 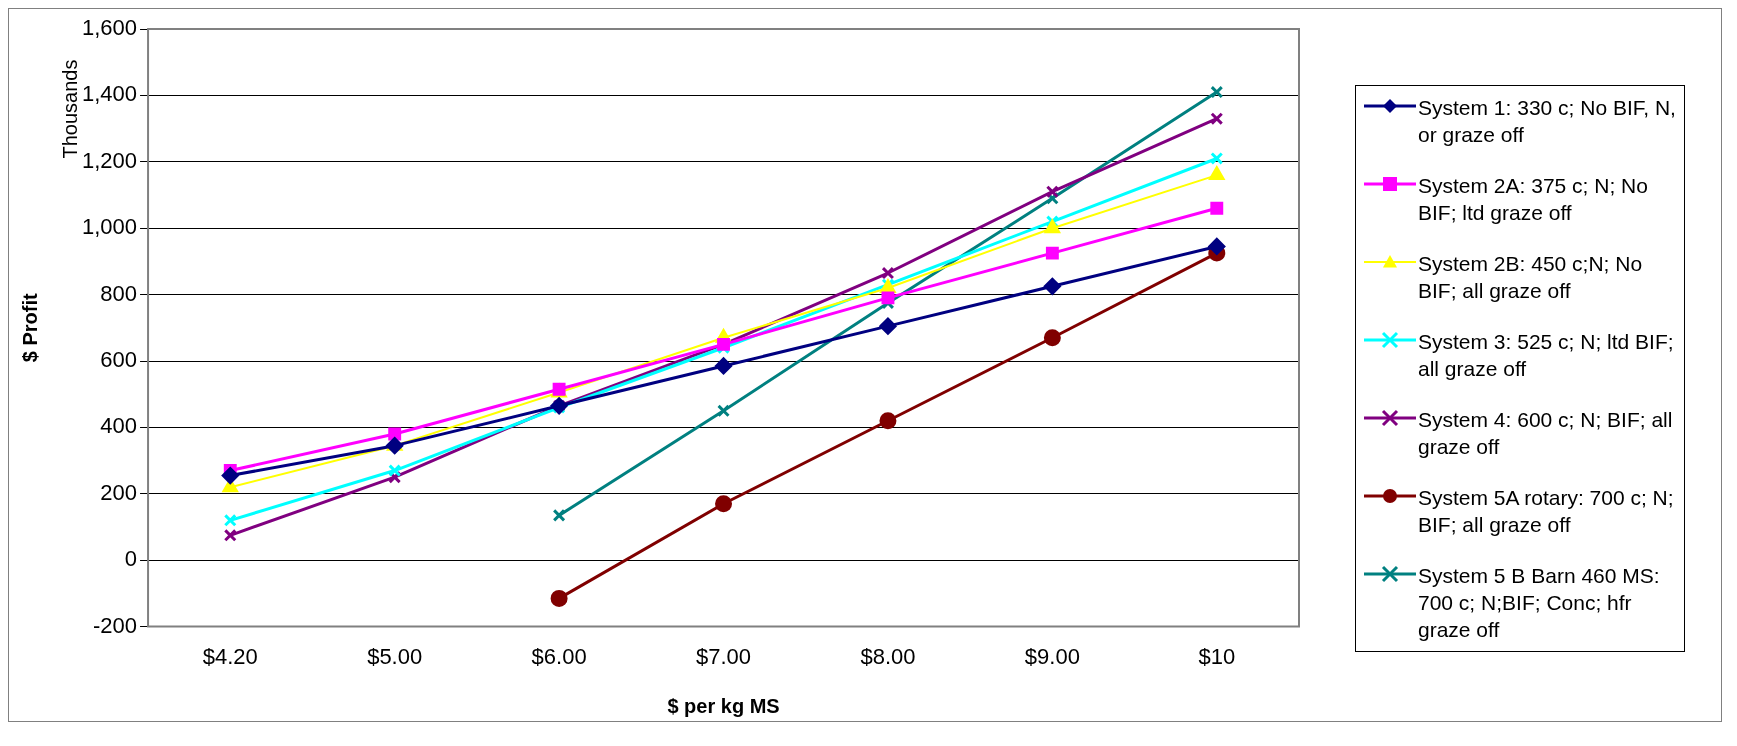 I want to click on x-tick-label: $9.00, so click(x=1052, y=656).